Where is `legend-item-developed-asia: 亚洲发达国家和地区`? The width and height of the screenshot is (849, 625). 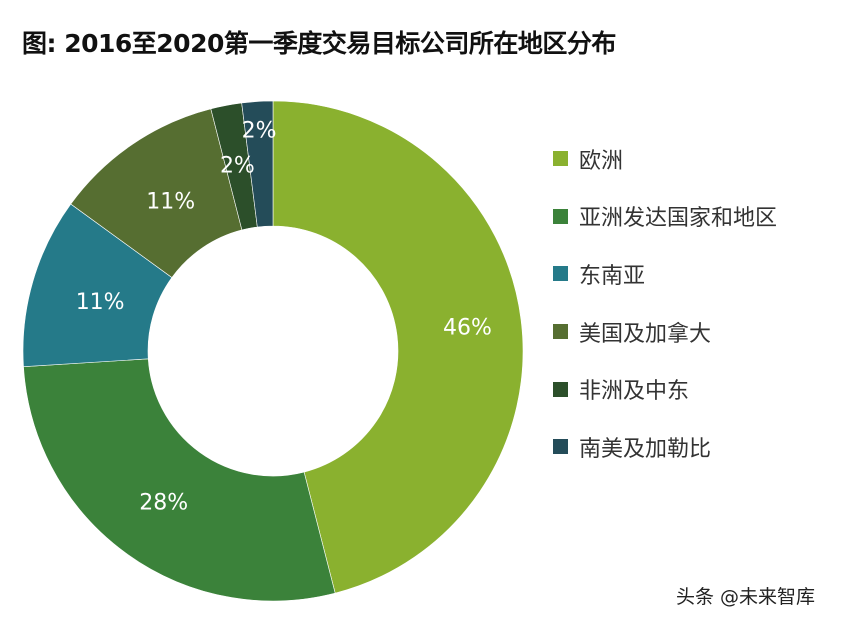
legend-item-developed-asia: 亚洲发达国家和地区 is located at coordinates (665, 217).